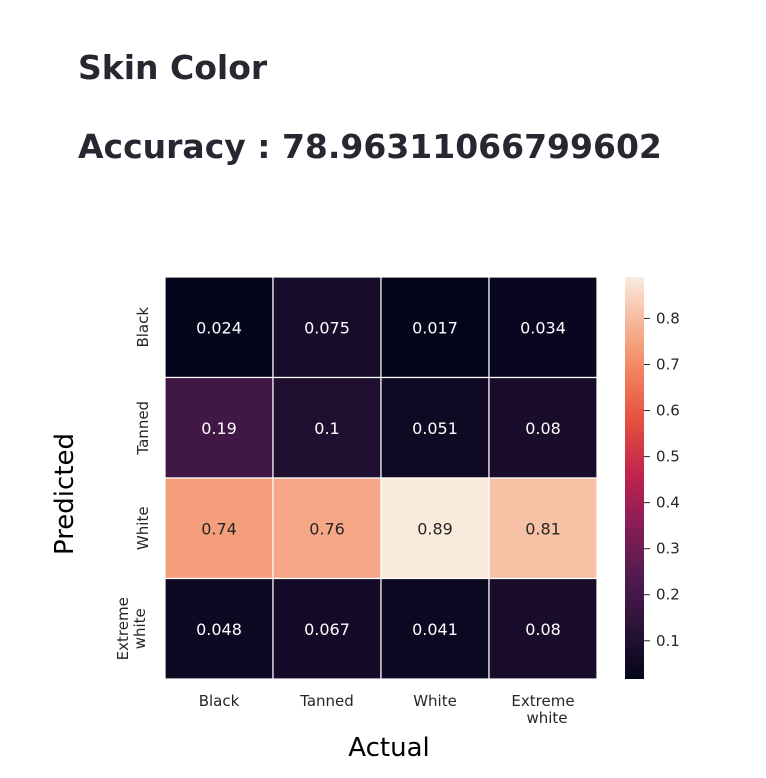 This screenshot has height=778, width=766. Describe the element at coordinates (668, 503) in the screenshot. I see `colorbar-tick-label: 0.4` at that location.